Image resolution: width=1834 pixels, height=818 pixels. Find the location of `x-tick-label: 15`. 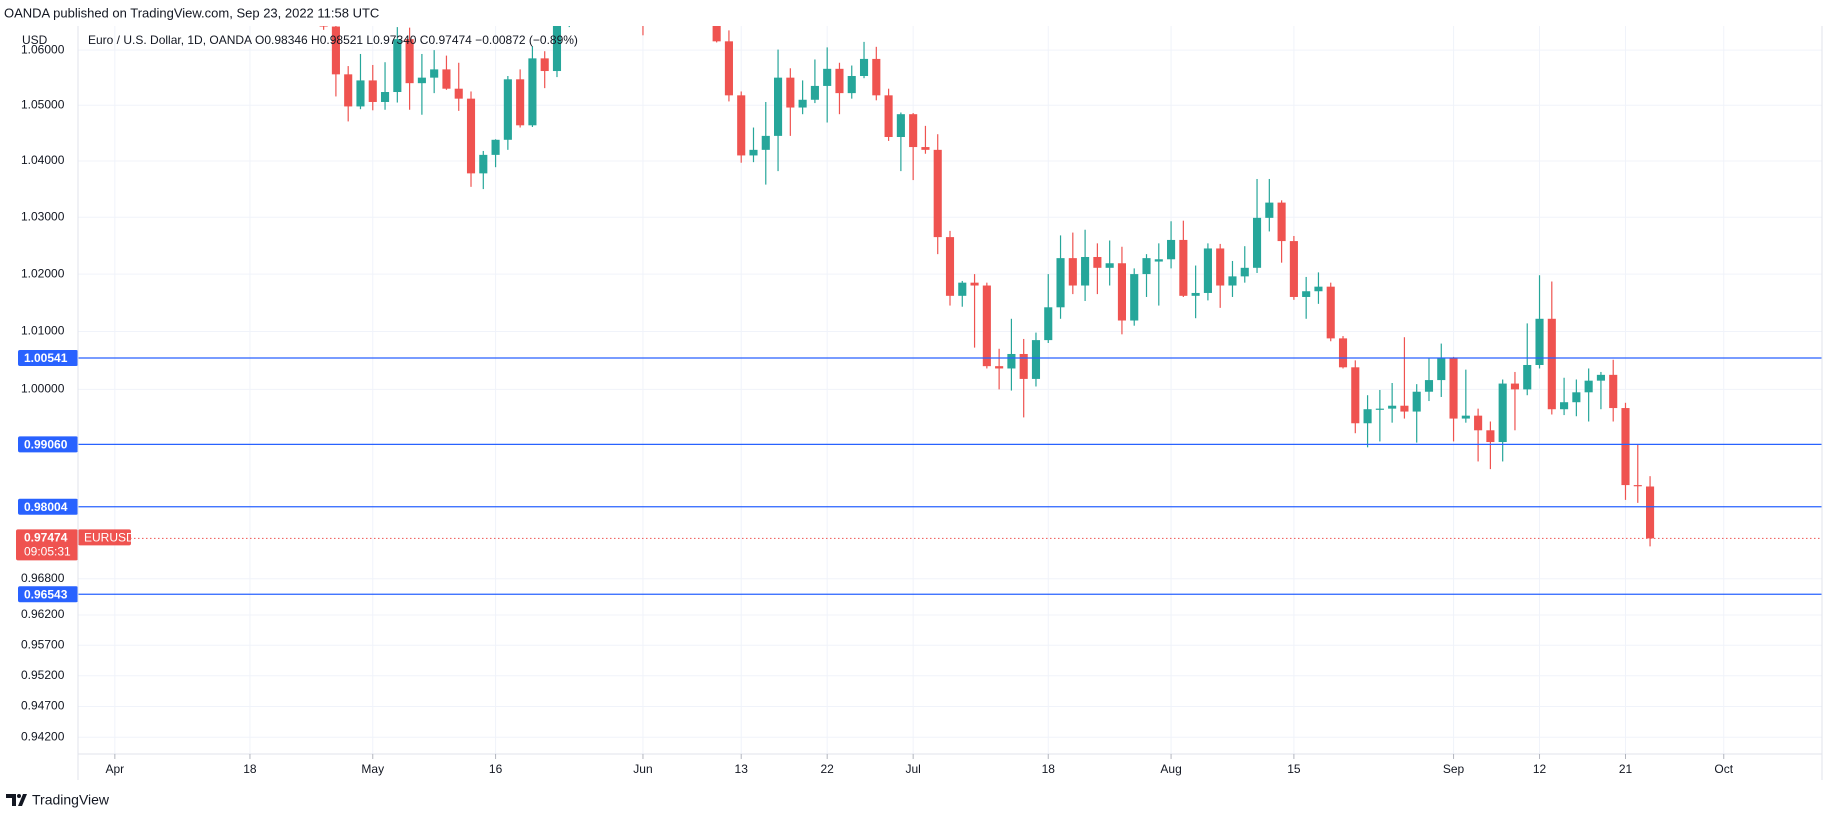

x-tick-label: 15 is located at coordinates (1294, 769).